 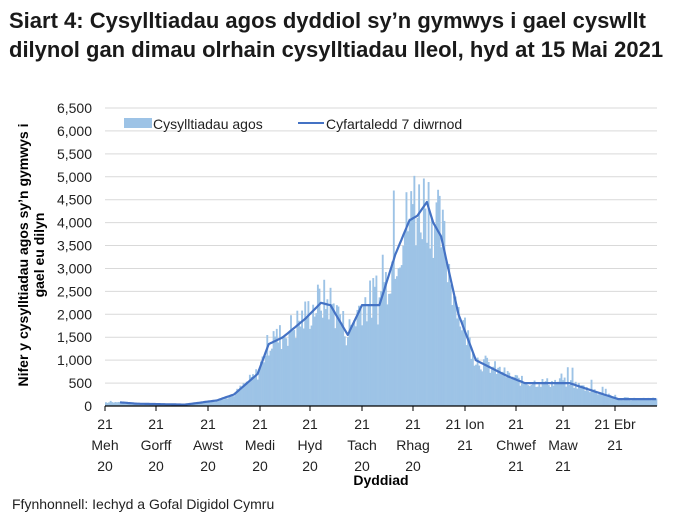 I want to click on x-tick-label: Meh, so click(x=104, y=445).